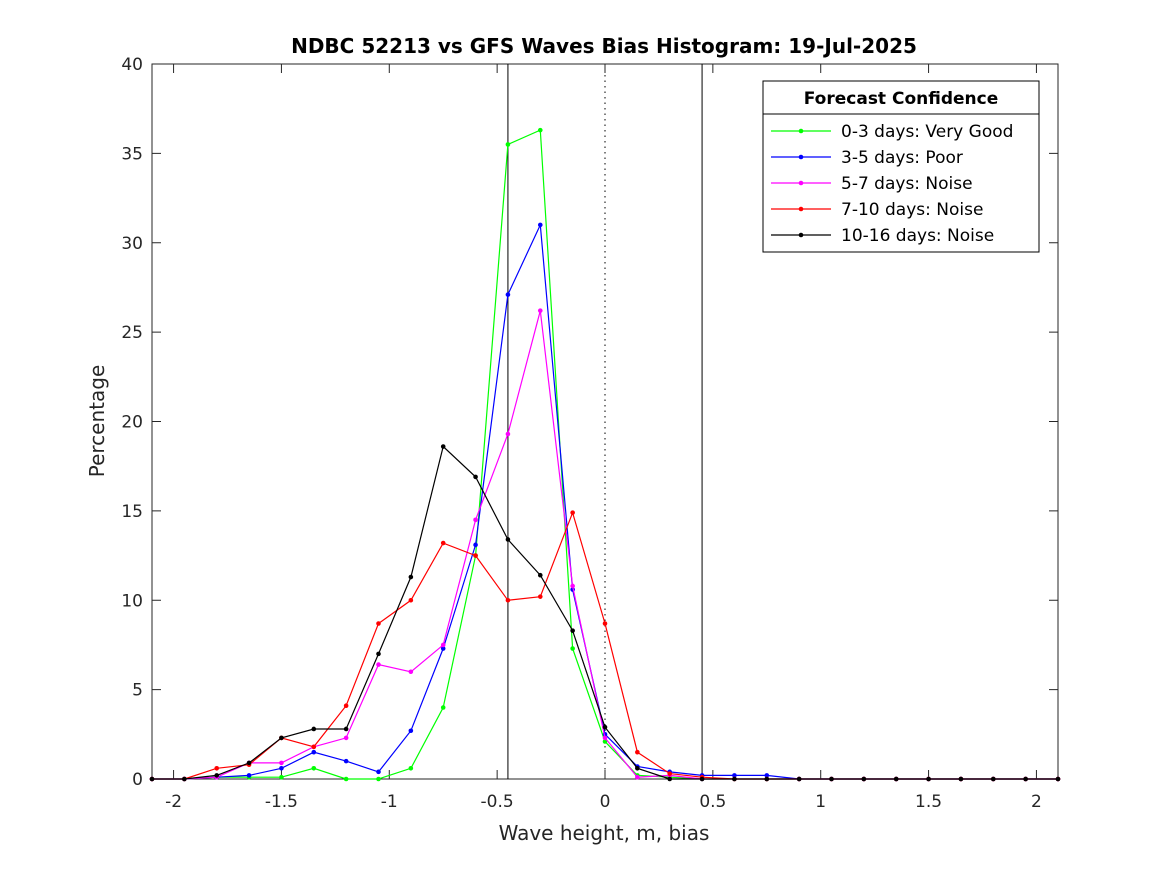  I want to click on y-tick-label: 15, so click(132, 512).